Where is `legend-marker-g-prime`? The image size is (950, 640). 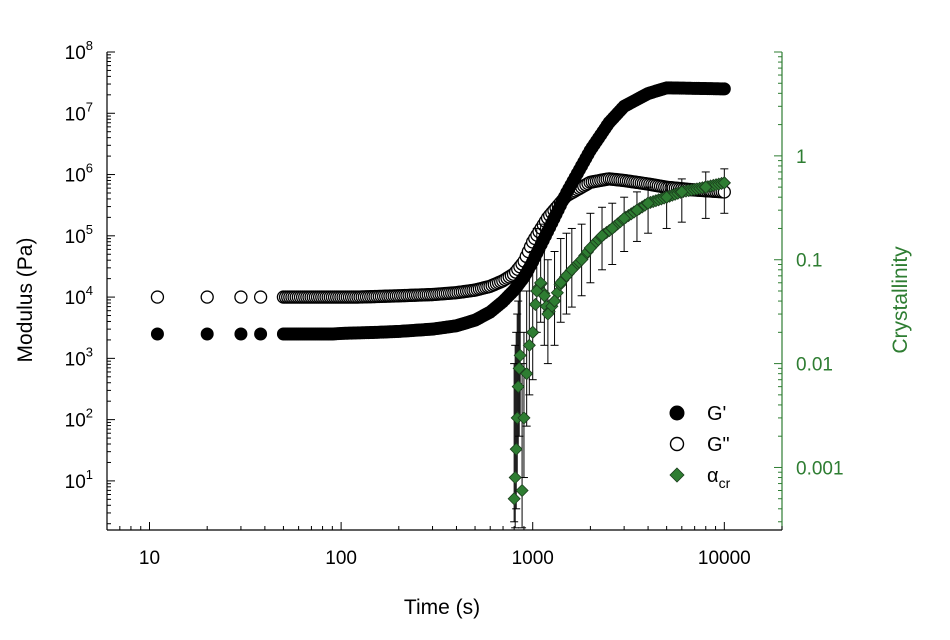
legend-marker-g-prime is located at coordinates (677, 413).